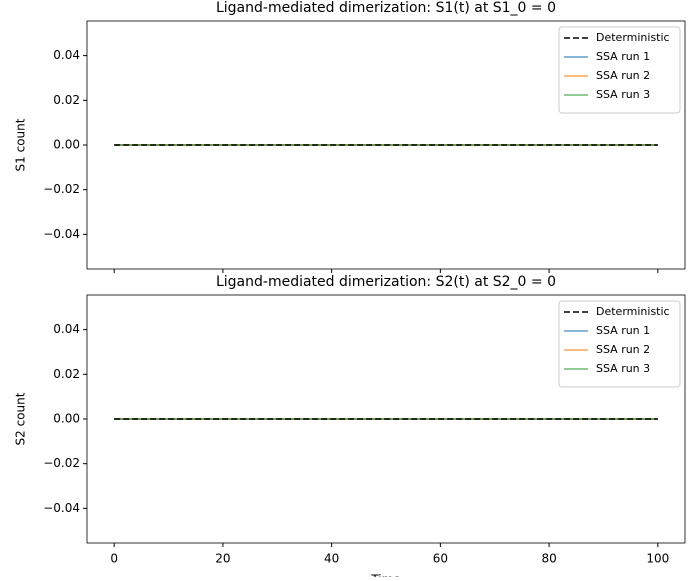 Image resolution: width=700 pixels, height=581 pixels. What do you see at coordinates (331, 559) in the screenshot?
I see `x-tick-label: 40` at bounding box center [331, 559].